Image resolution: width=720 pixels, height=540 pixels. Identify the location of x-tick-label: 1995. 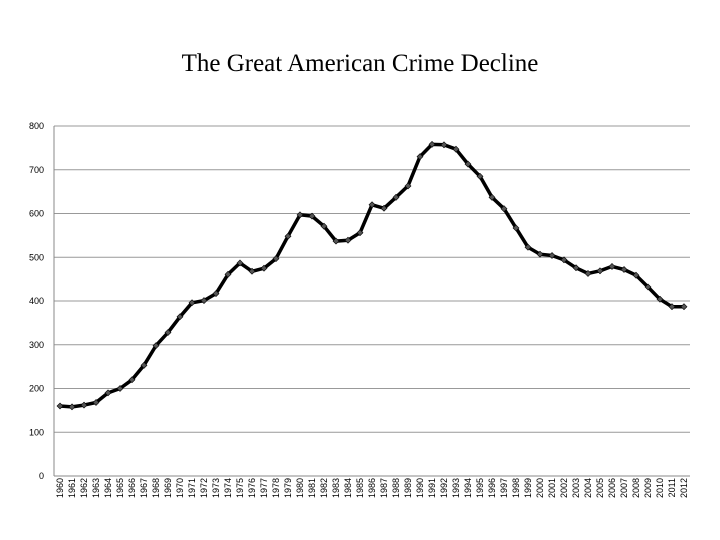
(480, 488).